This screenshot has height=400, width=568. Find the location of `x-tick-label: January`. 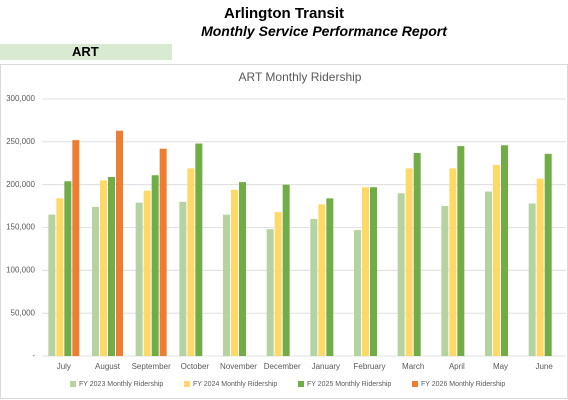

x-tick-label: January is located at coordinates (326, 366).